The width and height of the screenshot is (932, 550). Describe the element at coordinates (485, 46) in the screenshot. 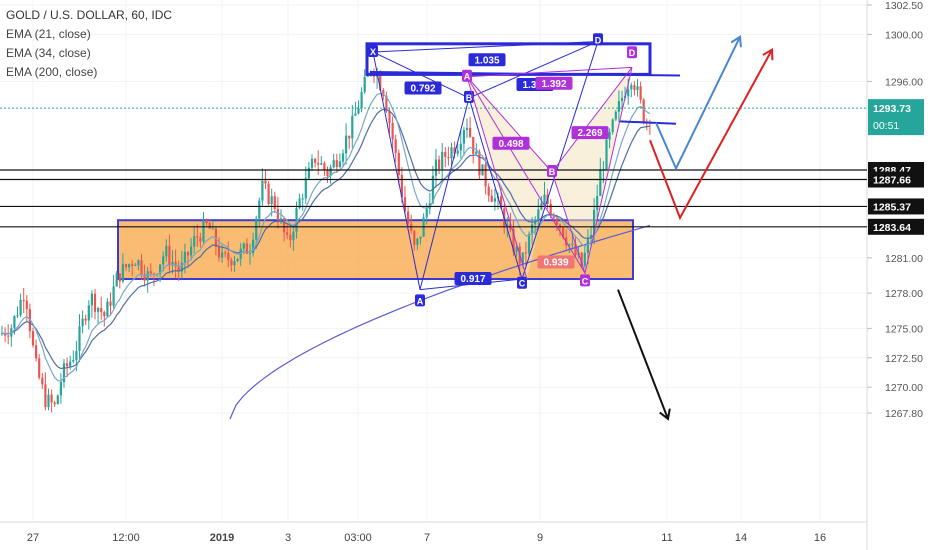

I see `blue-xd-line` at that location.